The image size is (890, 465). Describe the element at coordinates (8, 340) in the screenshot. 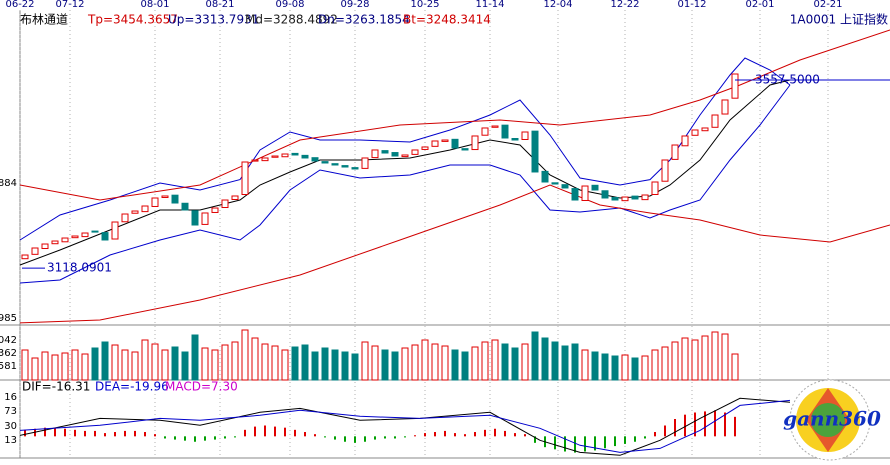

I see `axis-label: 042` at that location.